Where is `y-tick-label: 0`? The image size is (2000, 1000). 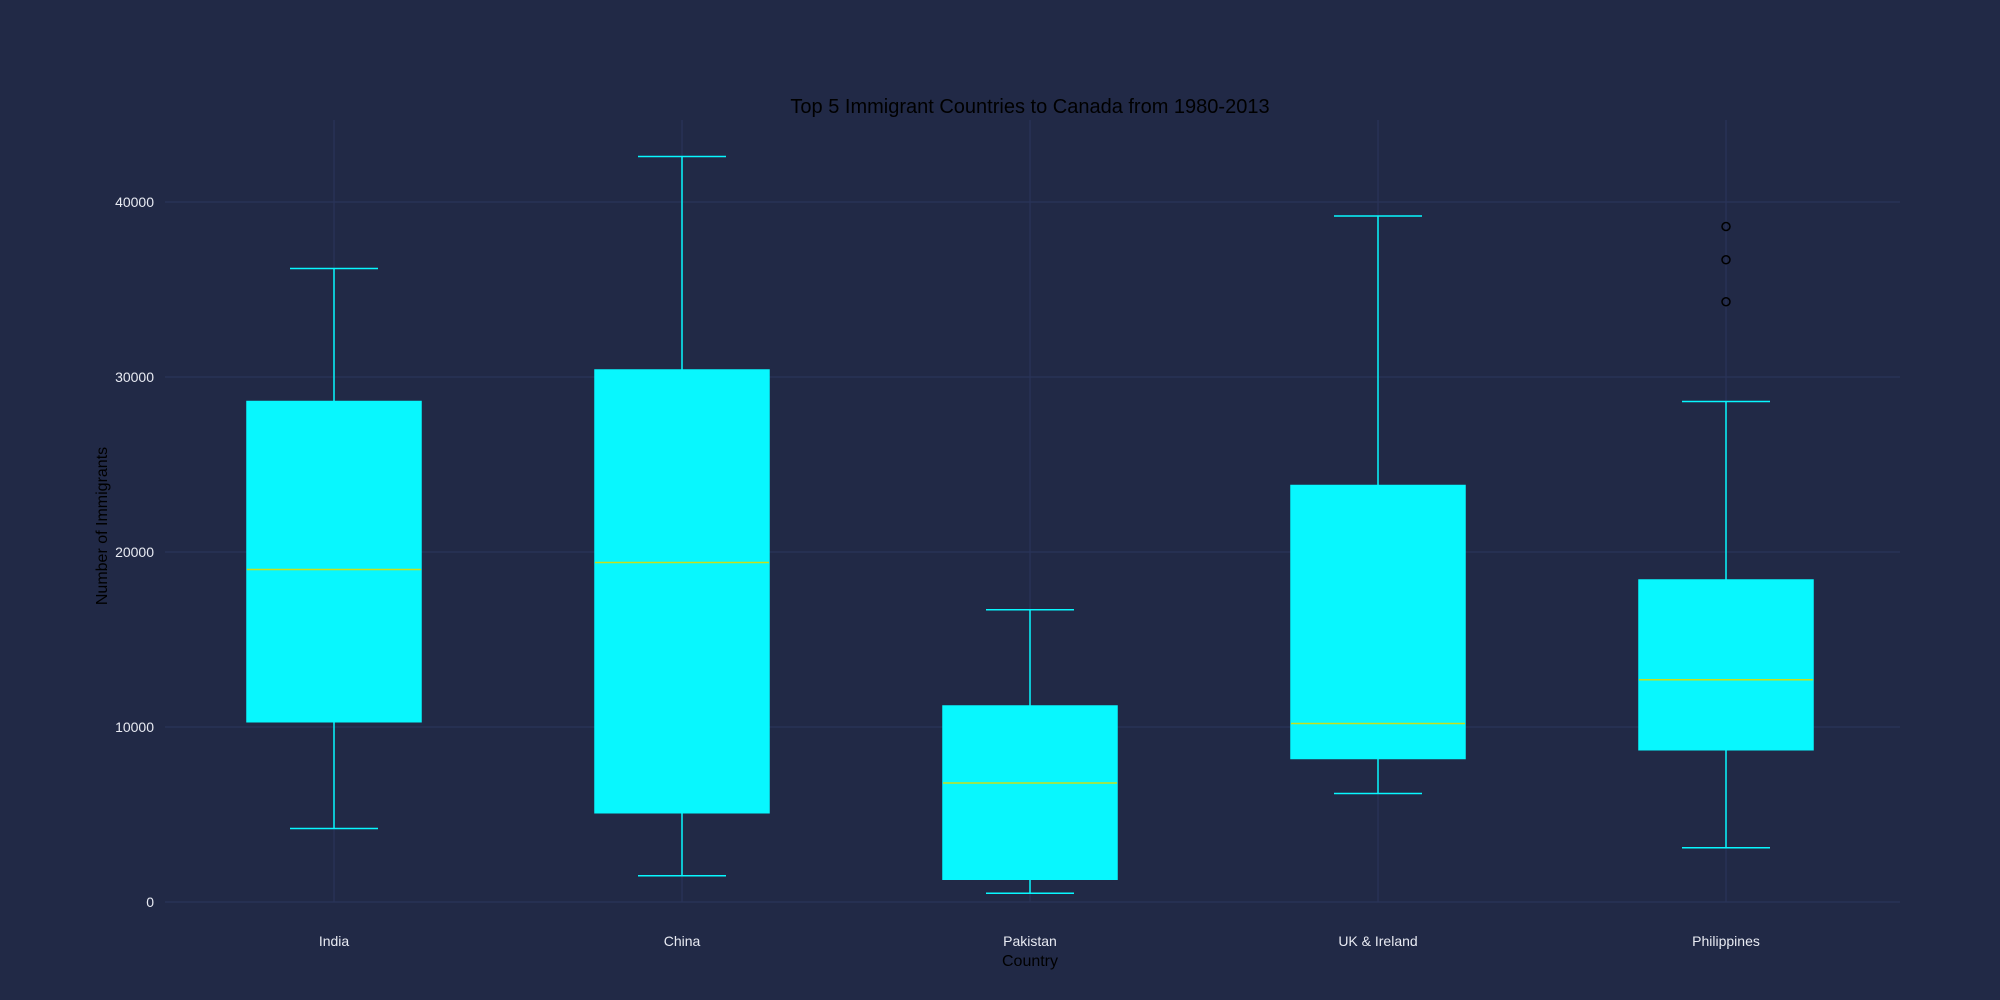
y-tick-label: 0 is located at coordinates (150, 902).